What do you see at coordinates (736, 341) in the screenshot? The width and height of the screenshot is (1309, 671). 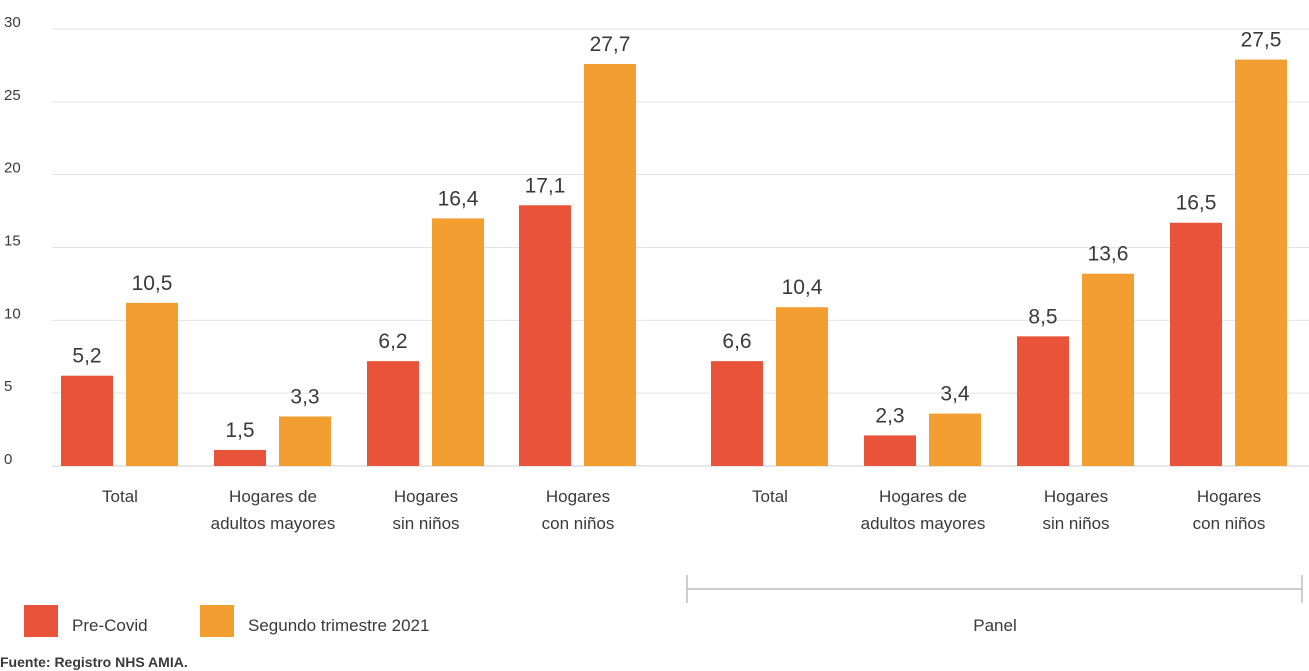 I see `data-label: 6,6` at bounding box center [736, 341].